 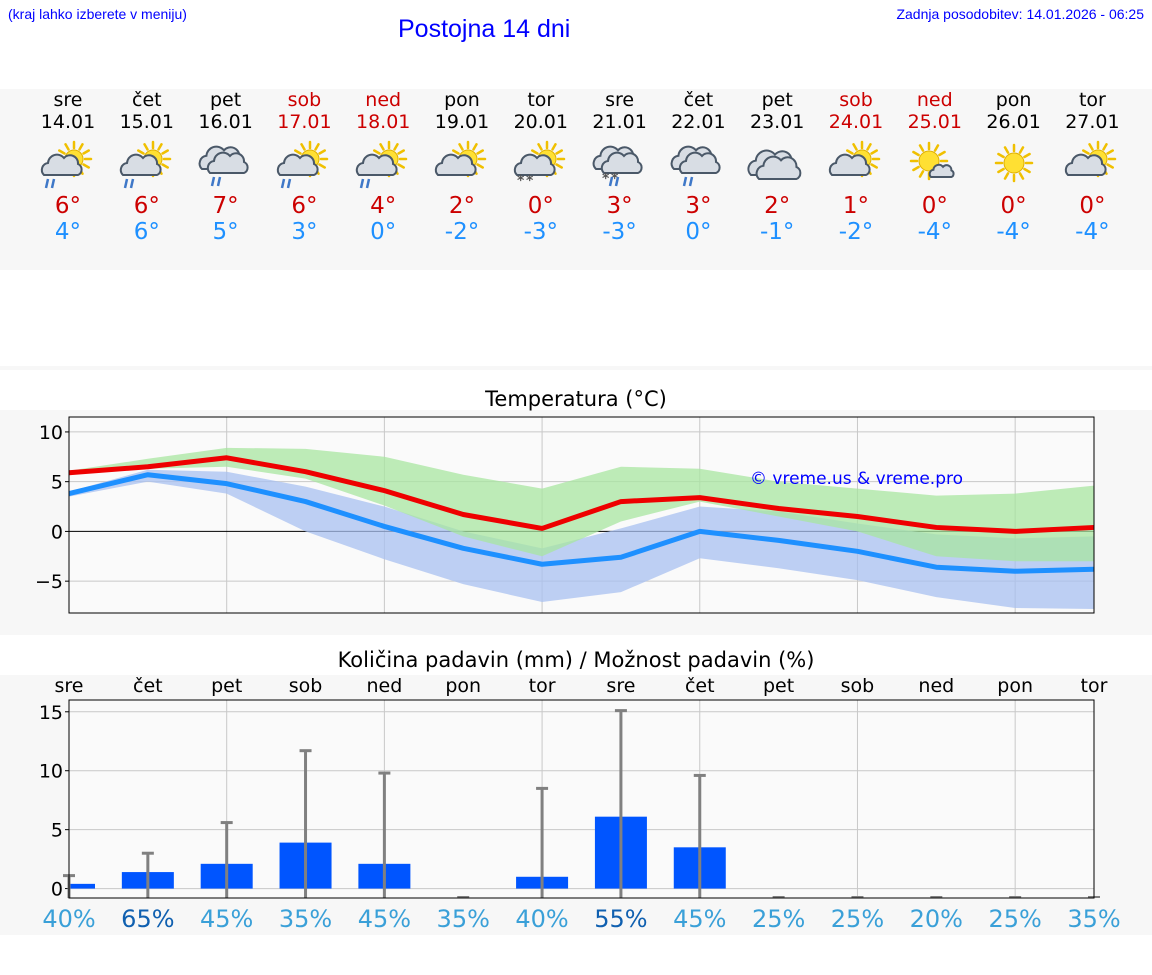 I want to click on x-day-label: tor, so click(x=1094, y=686).